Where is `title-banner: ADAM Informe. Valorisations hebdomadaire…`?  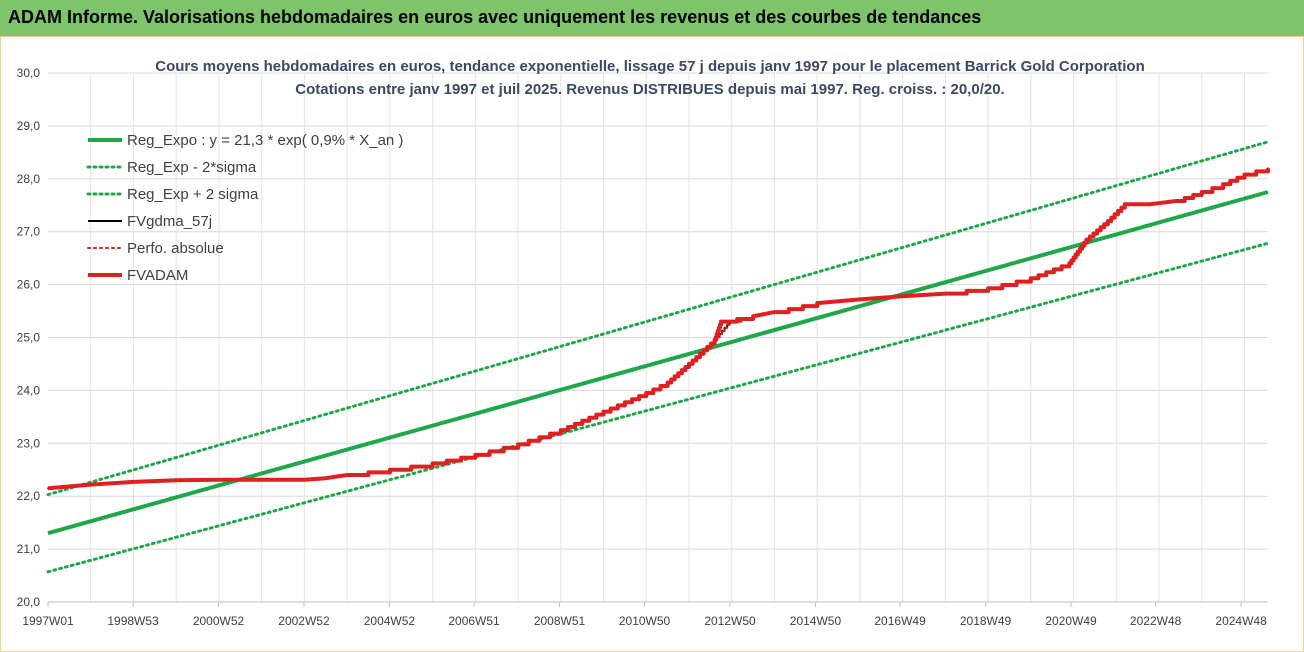
title-banner: ADAM Informe. Valorisations hebdomadaire… is located at coordinates (652, 18).